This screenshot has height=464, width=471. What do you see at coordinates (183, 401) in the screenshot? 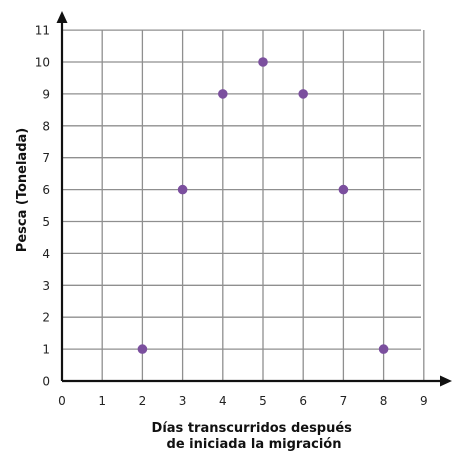
I see `x-tick-label: 3` at bounding box center [183, 401].